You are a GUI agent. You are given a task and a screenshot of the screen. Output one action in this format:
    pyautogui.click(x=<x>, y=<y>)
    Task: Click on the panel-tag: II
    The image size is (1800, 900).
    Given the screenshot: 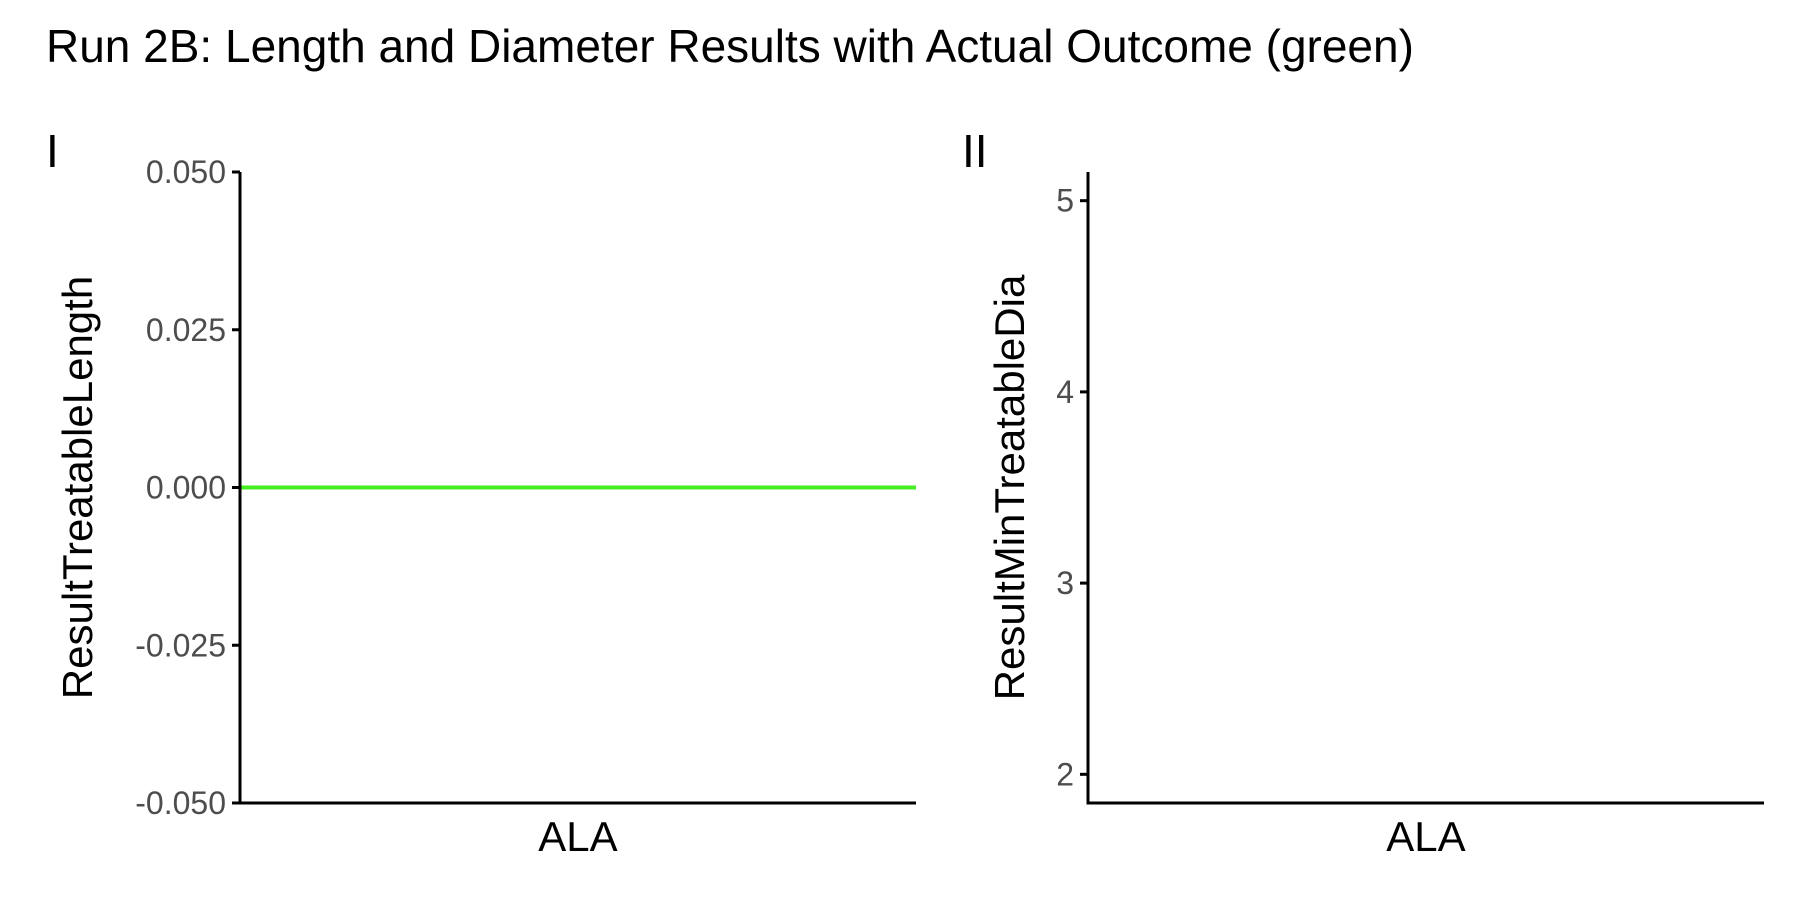 What is the action you would take?
    pyautogui.click(x=975, y=151)
    